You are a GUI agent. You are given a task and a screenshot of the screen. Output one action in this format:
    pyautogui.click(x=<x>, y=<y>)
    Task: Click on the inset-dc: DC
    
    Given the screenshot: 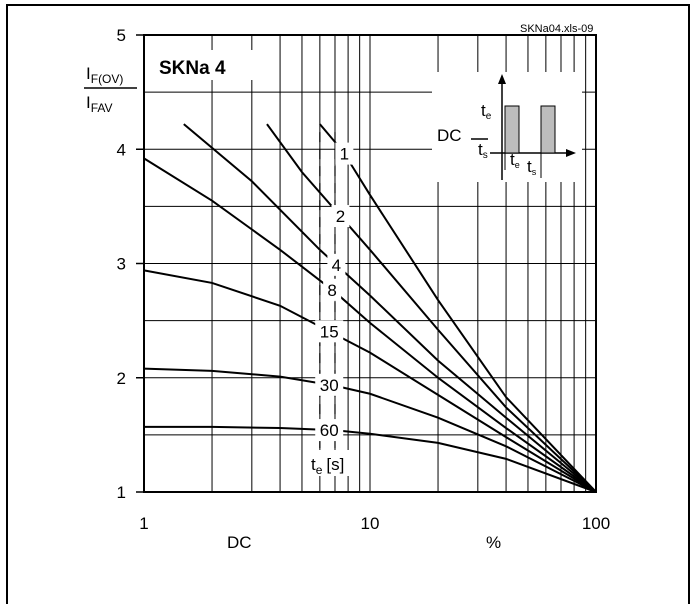 What is the action you would take?
    pyautogui.click(x=449, y=135)
    